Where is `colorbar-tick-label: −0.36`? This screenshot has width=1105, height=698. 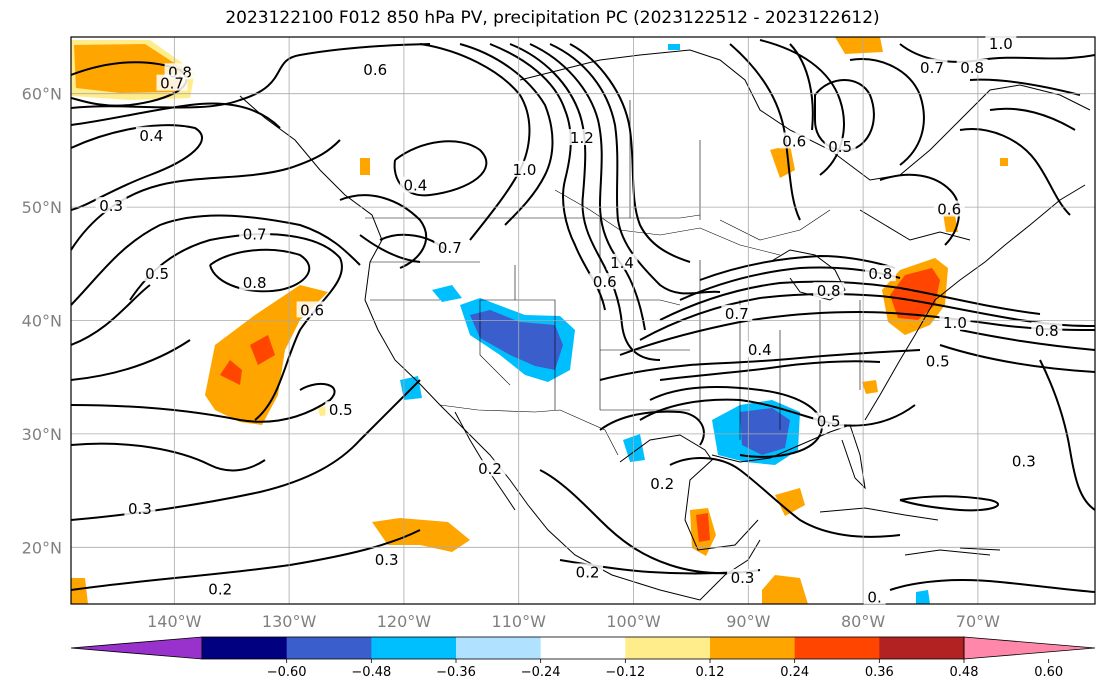 colorbar-tick-label: −0.36 is located at coordinates (456, 672).